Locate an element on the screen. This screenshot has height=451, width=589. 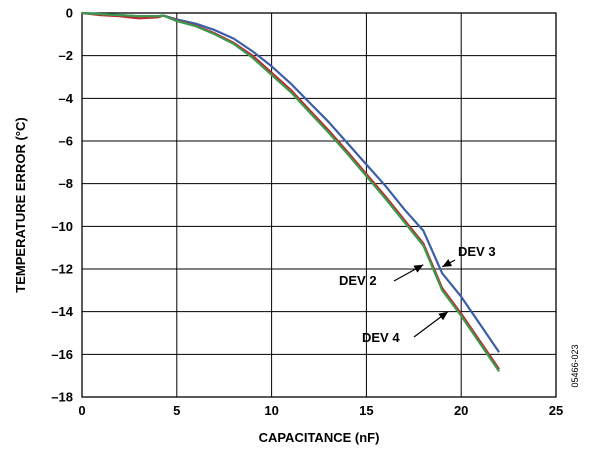
y-tick-label: –10 is located at coordinates (62, 226).